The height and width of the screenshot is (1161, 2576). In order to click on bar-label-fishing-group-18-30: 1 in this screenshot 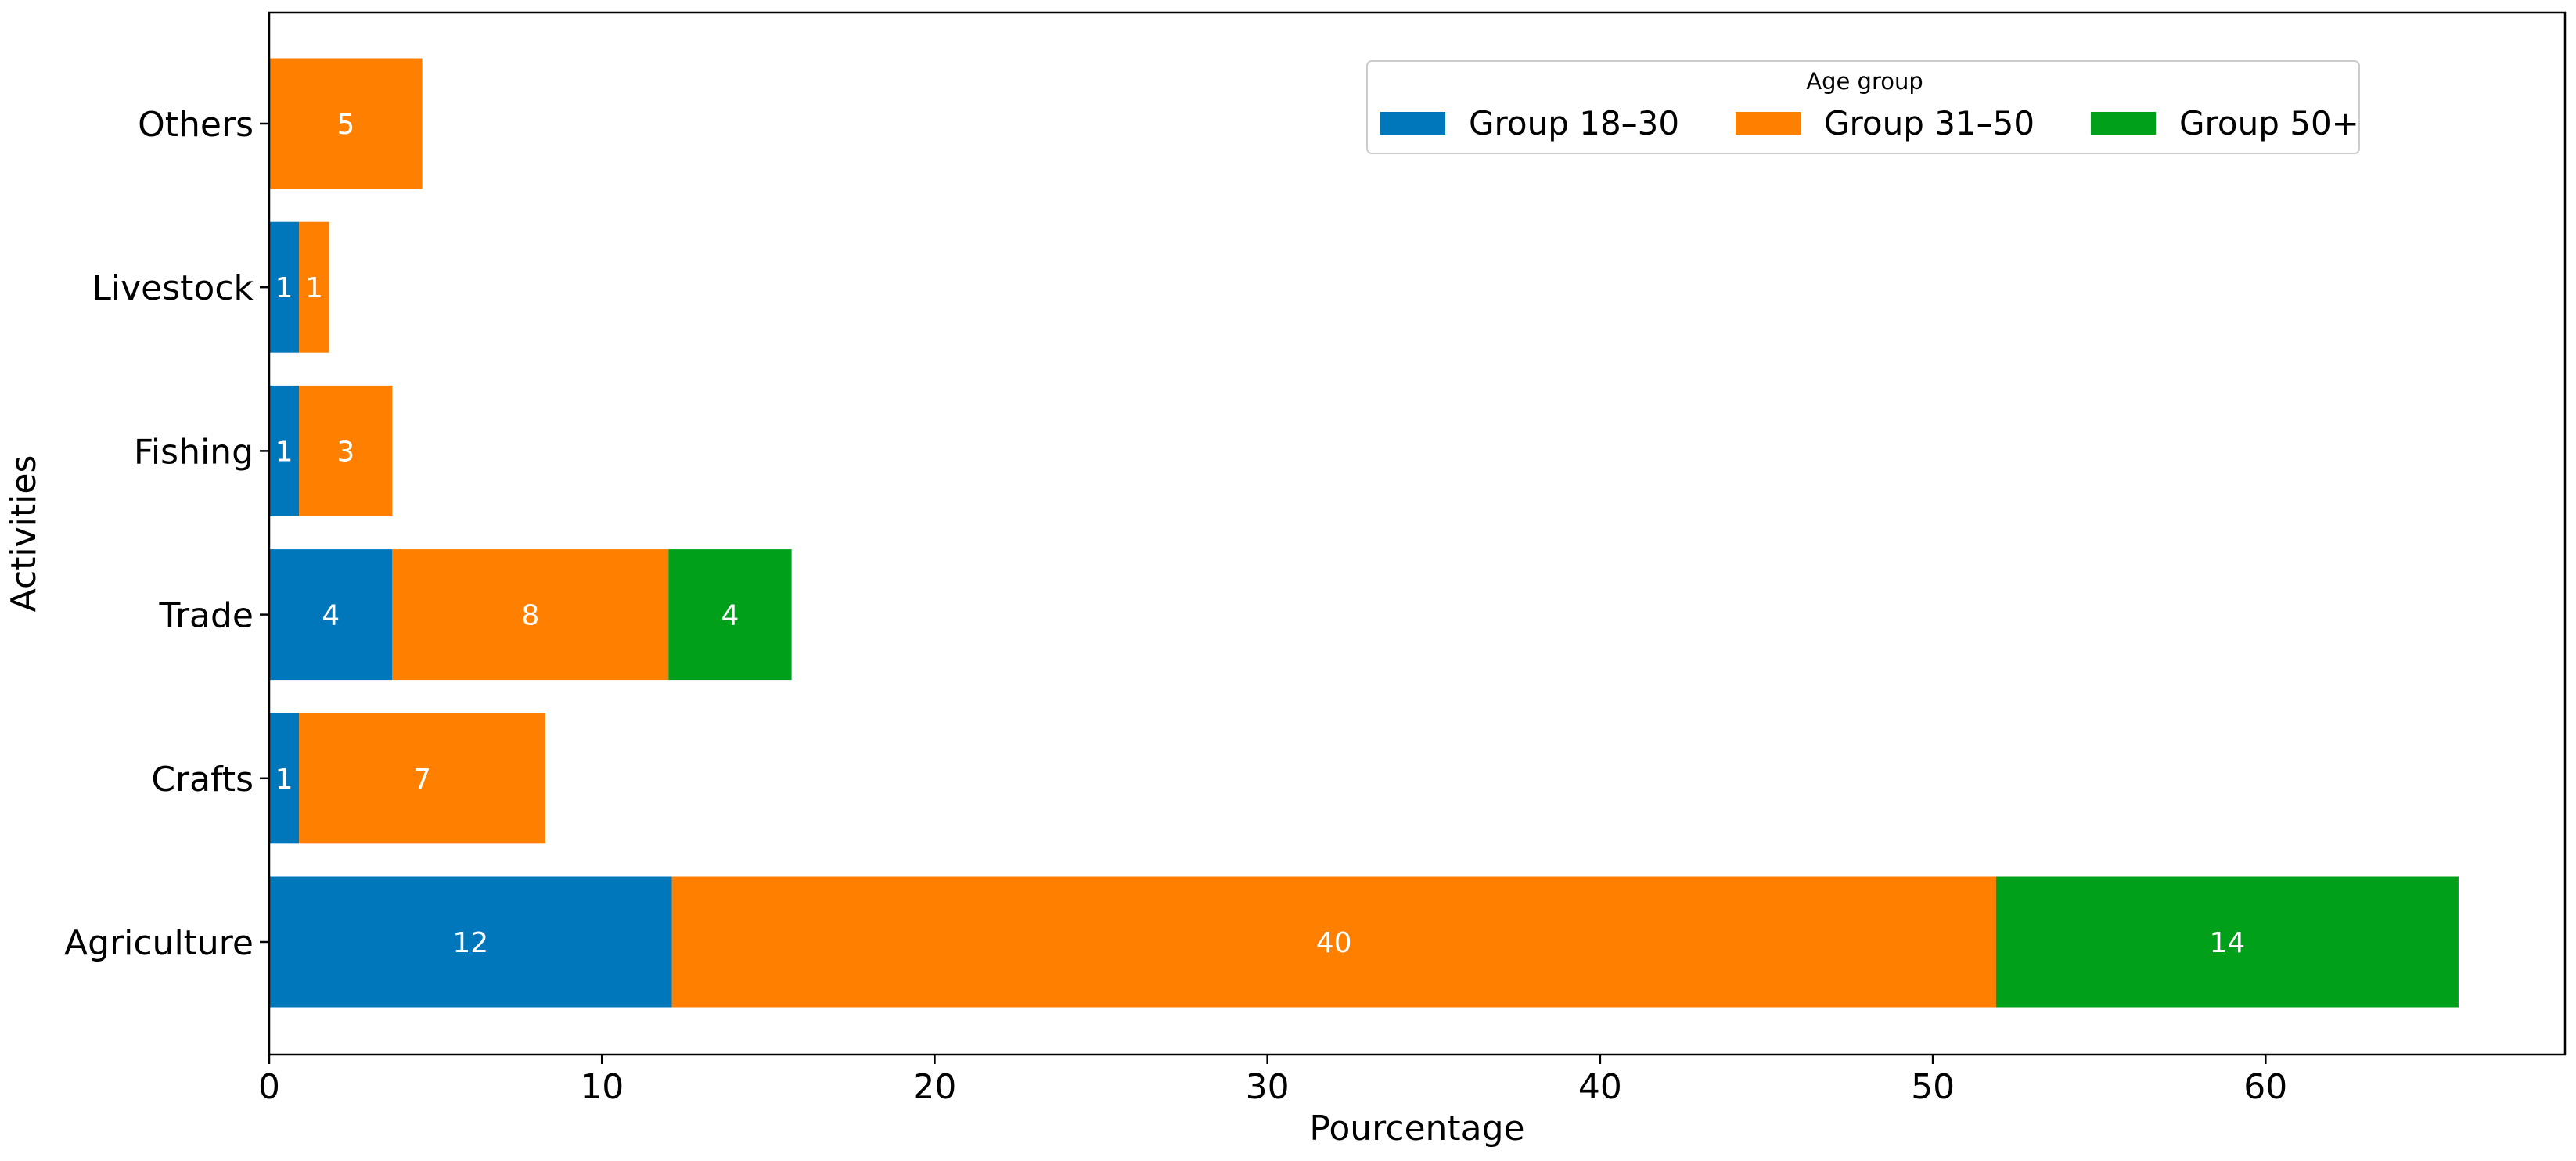, I will do `click(284, 452)`.